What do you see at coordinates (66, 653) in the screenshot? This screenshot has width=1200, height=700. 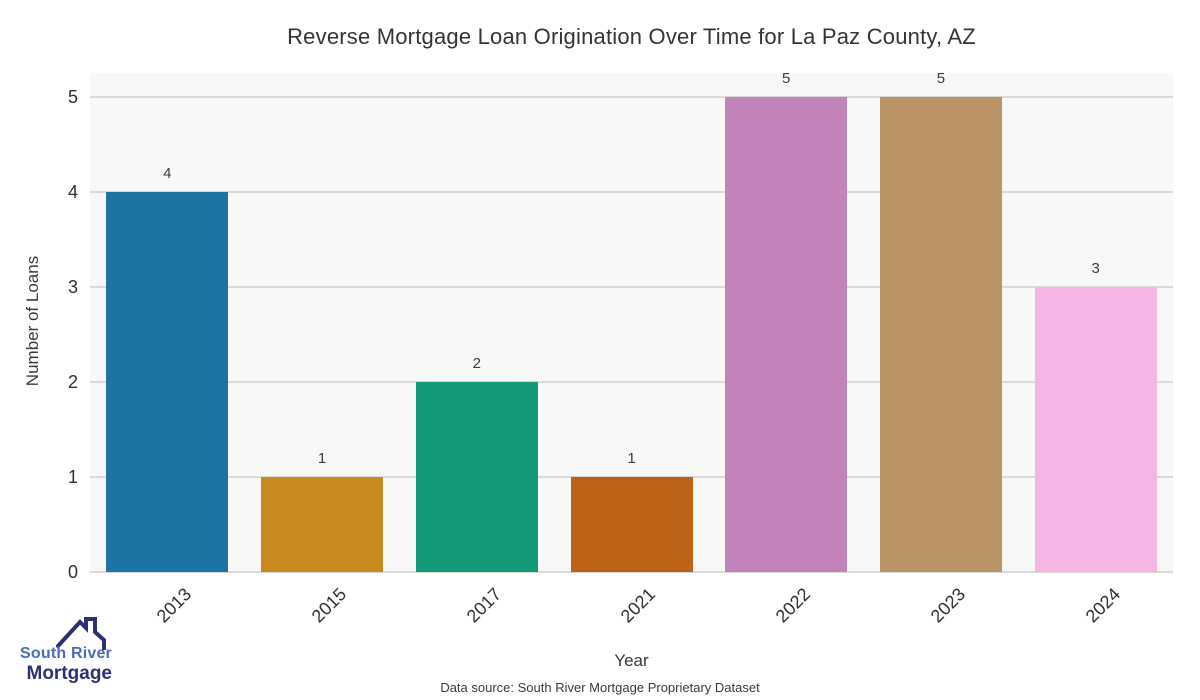 I see `logo-text-line1: South River` at bounding box center [66, 653].